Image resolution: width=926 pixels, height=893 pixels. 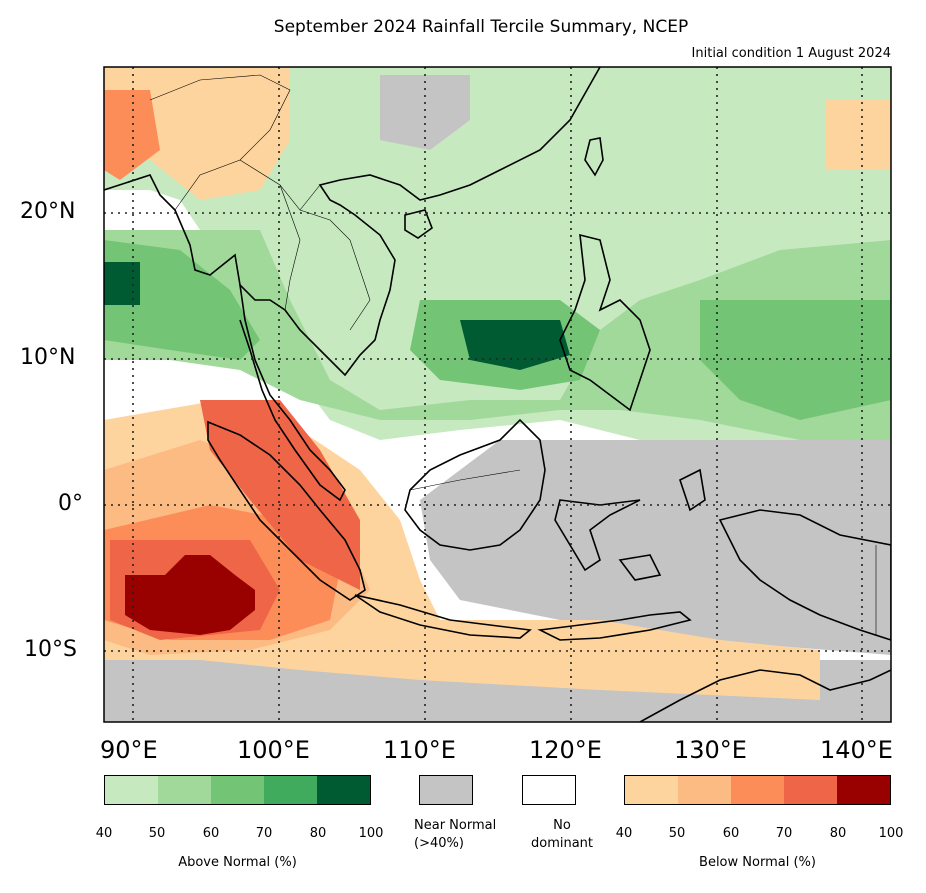 I want to click on above-normal-colorbar, so click(x=237, y=790).